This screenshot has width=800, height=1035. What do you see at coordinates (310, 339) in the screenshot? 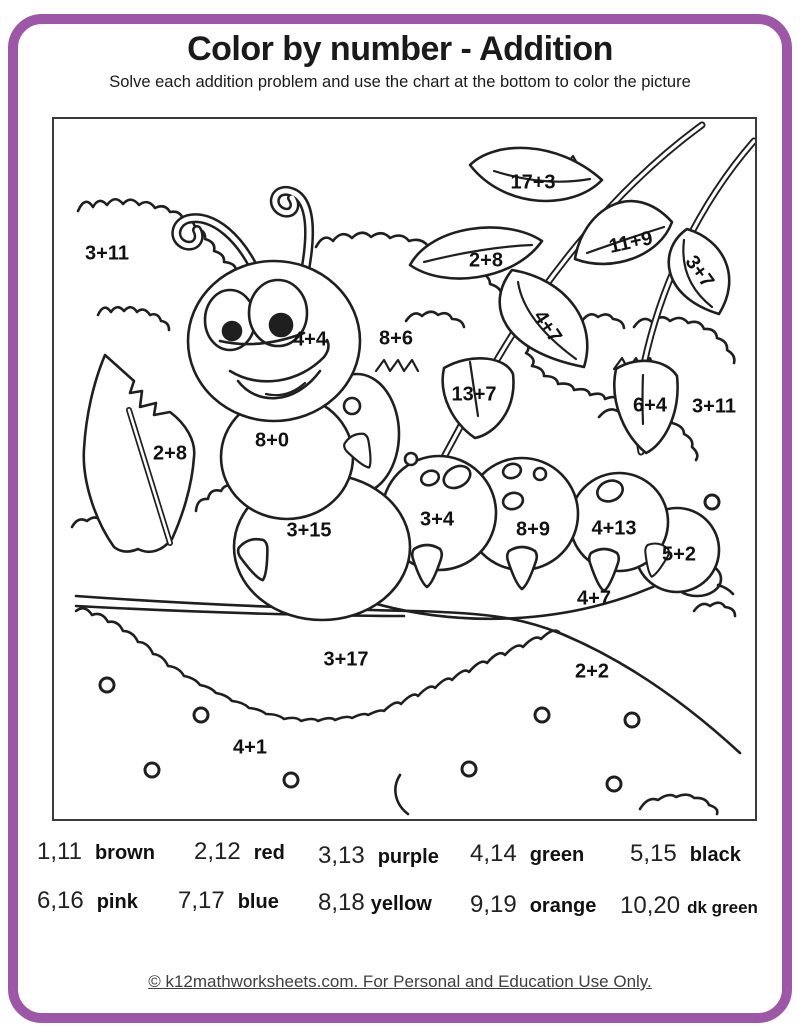
I see `problem-label: 4+4` at bounding box center [310, 339].